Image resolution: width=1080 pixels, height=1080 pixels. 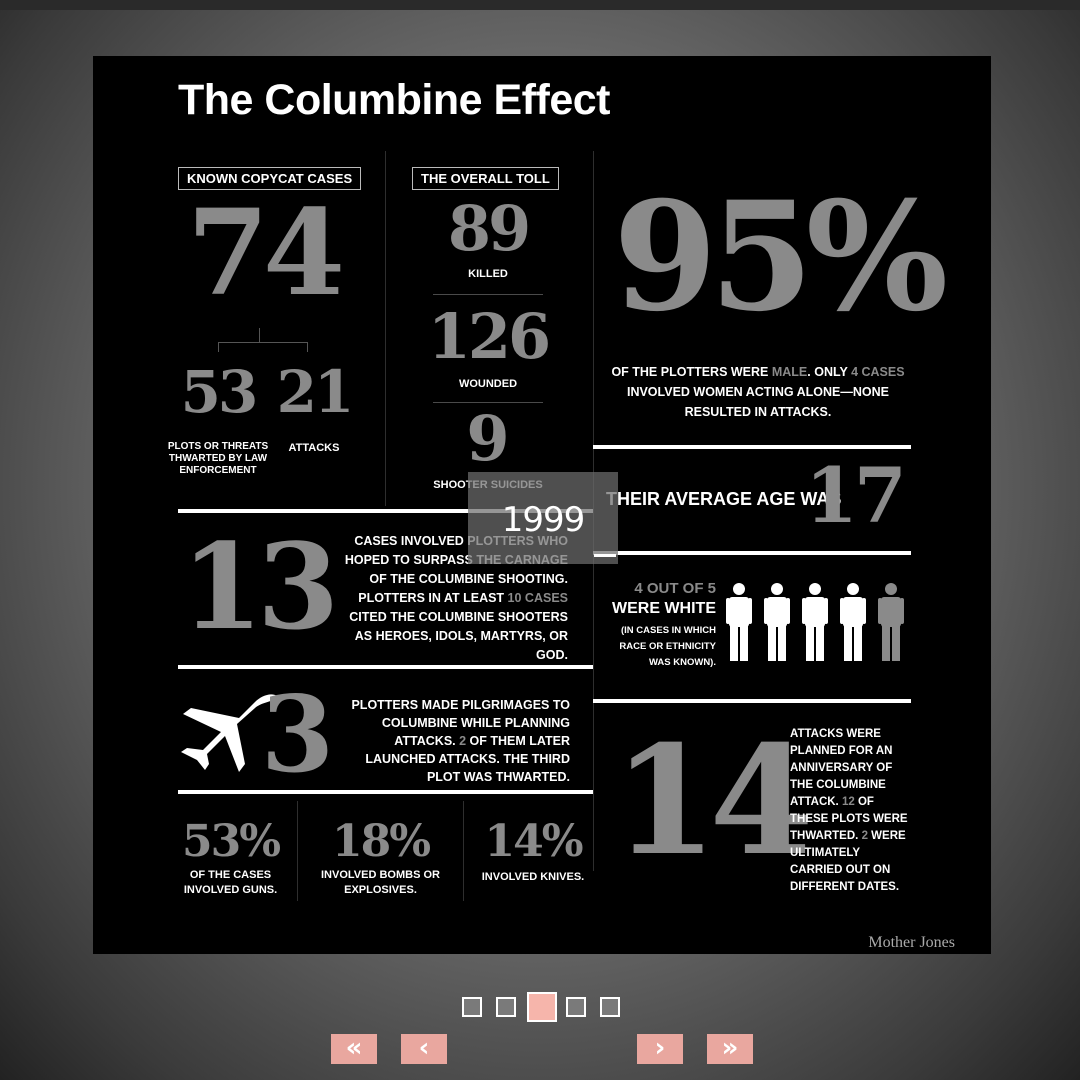 What do you see at coordinates (231, 841) in the screenshot?
I see `guns-percent: 53%` at bounding box center [231, 841].